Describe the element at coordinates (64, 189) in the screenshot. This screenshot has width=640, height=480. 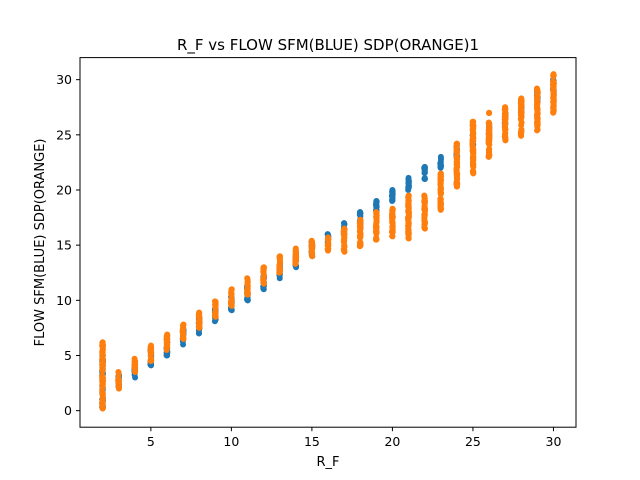
I see `y-tick-label: 20` at that location.